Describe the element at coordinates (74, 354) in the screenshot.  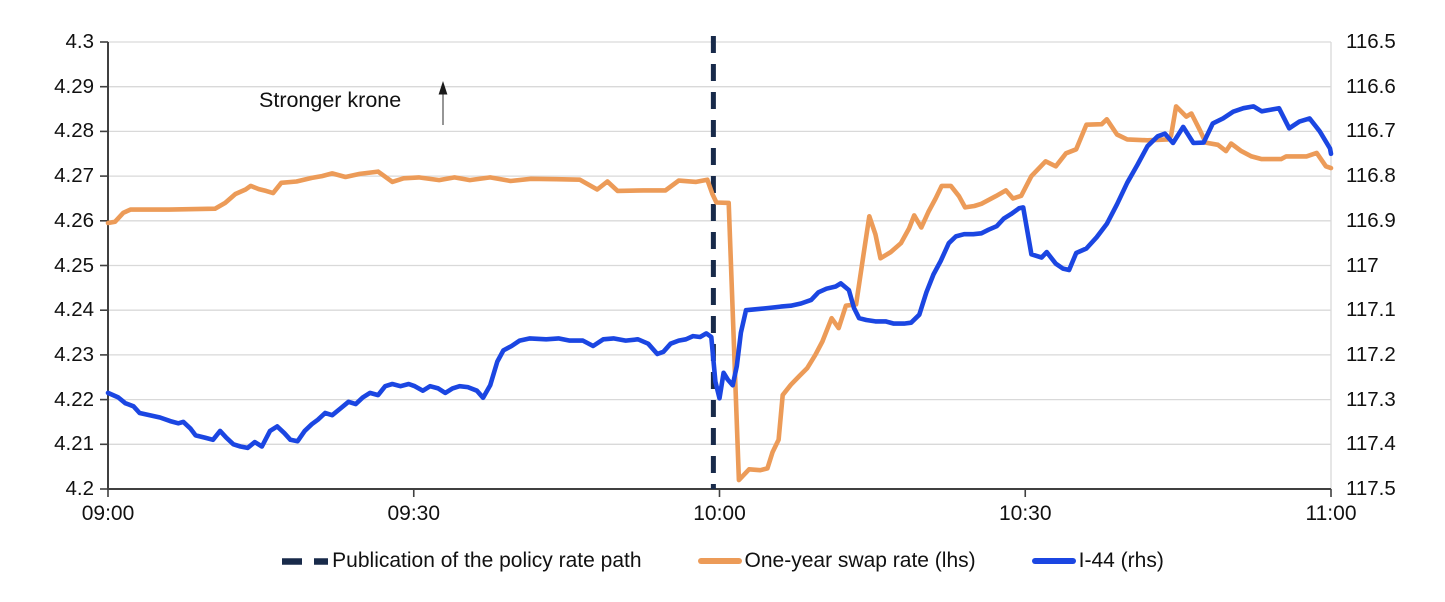
I see `y-tick-label-left: 4.23` at that location.